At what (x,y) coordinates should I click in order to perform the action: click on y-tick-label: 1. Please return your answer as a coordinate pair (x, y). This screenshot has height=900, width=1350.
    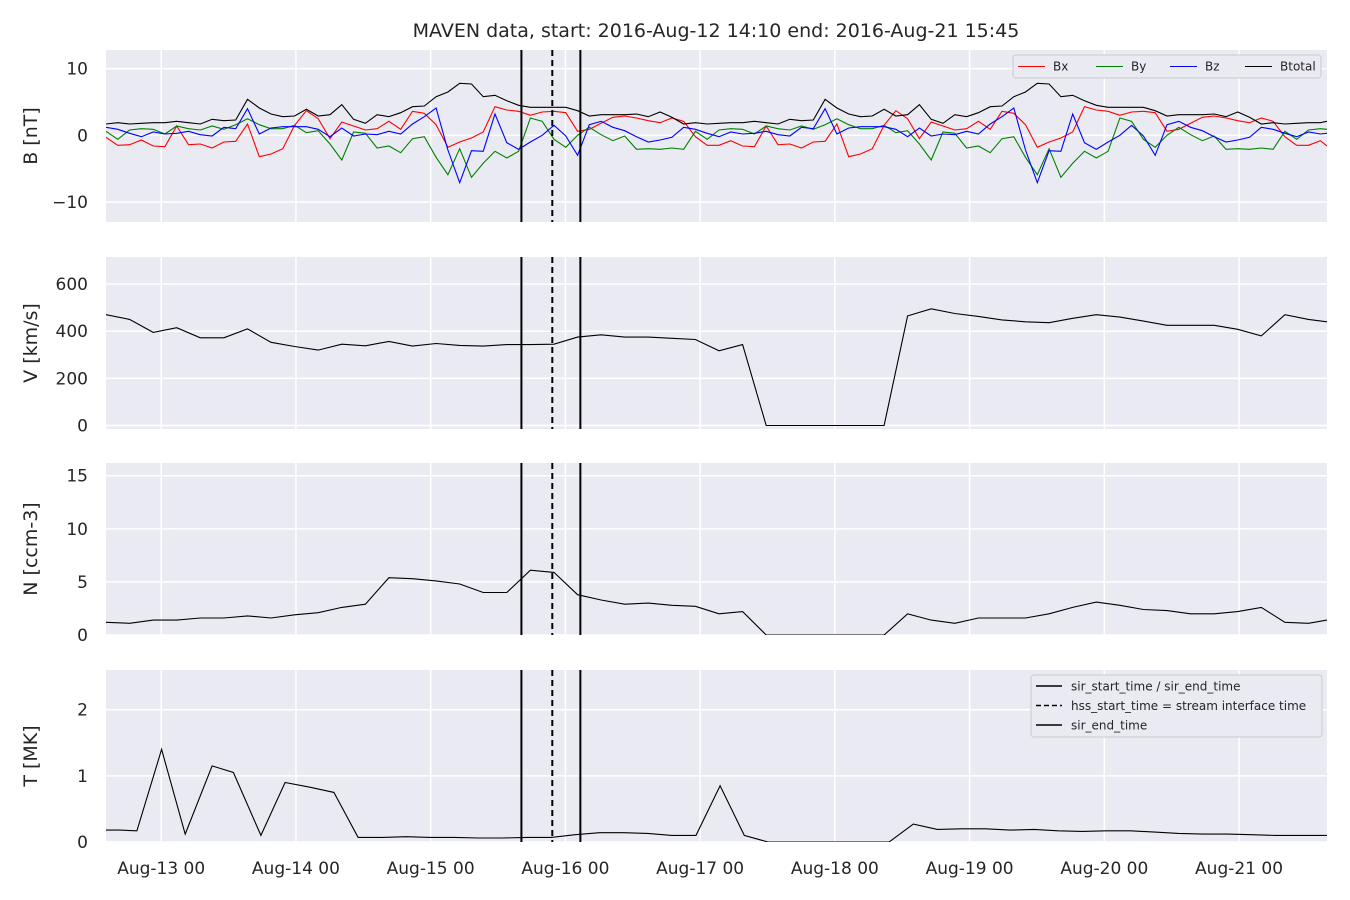
    Looking at the image, I should click on (82, 777).